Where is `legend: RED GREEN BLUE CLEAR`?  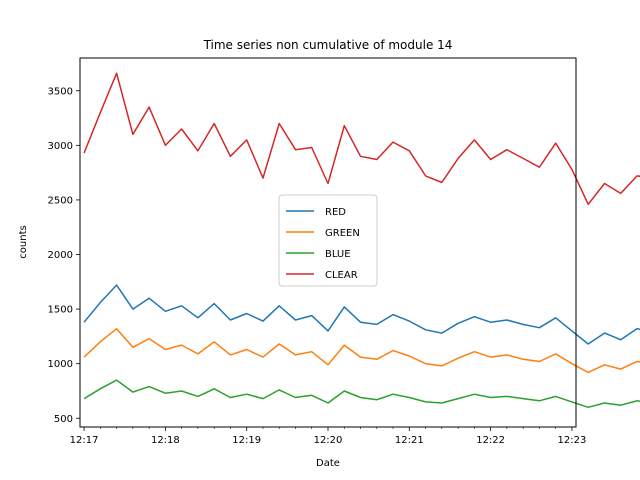
legend: RED GREEN BLUE CLEAR is located at coordinates (328, 240).